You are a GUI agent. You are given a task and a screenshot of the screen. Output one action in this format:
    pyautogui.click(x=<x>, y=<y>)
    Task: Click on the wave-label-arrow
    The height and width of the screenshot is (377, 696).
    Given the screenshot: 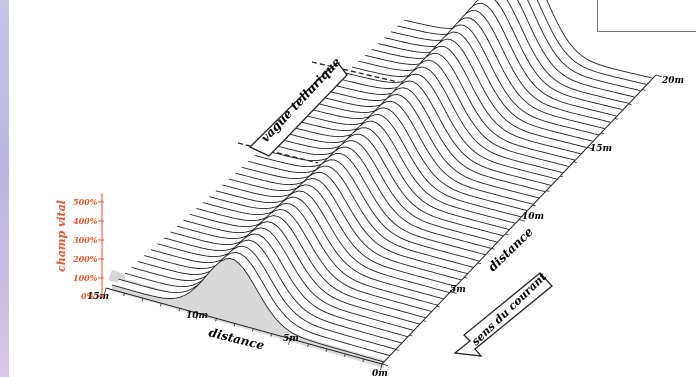 What is the action you would take?
    pyautogui.click(x=298, y=109)
    